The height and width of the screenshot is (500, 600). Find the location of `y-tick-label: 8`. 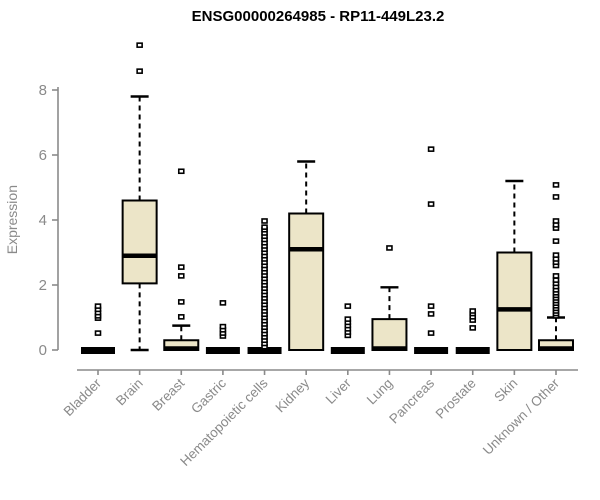

y-tick-label: 8 is located at coordinates (43, 90).